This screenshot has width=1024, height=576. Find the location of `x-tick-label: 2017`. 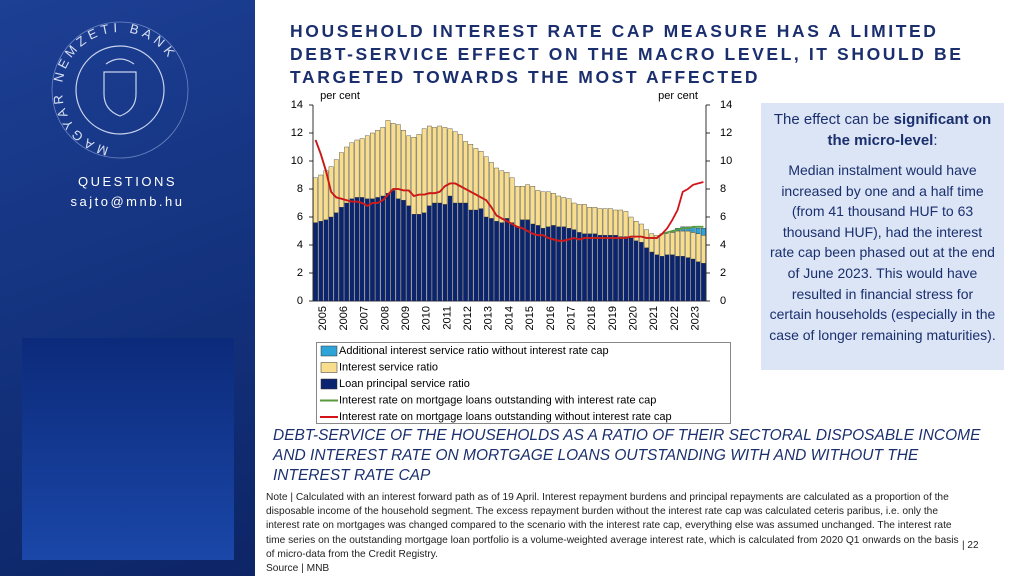

x-tick-label: 2017 is located at coordinates (571, 318).